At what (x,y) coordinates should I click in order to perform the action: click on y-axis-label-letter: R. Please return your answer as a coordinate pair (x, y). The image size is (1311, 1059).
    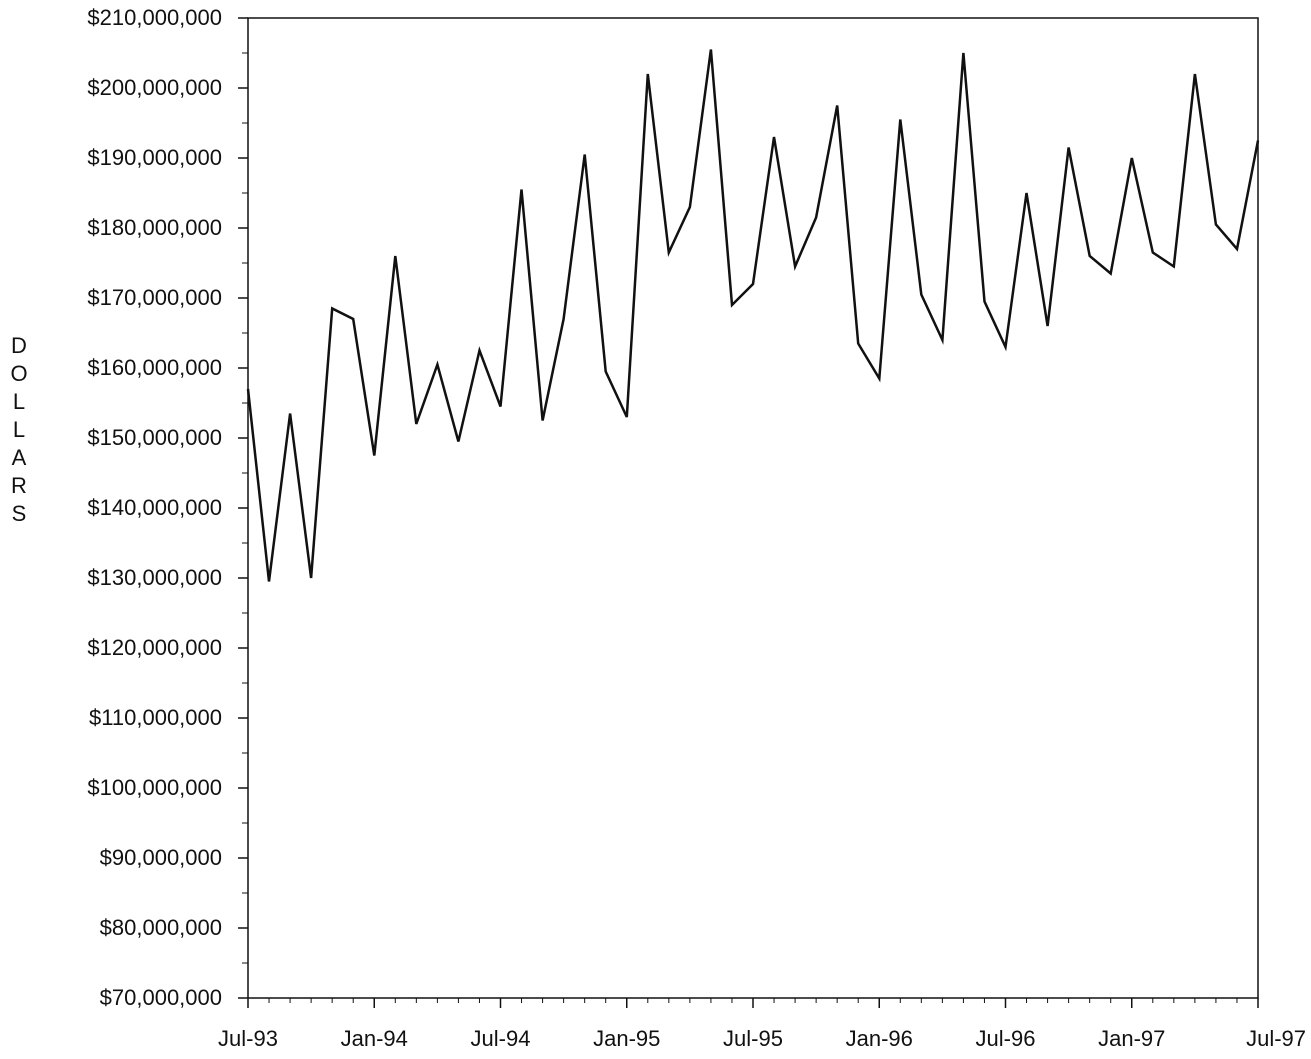
    Looking at the image, I should click on (19, 485).